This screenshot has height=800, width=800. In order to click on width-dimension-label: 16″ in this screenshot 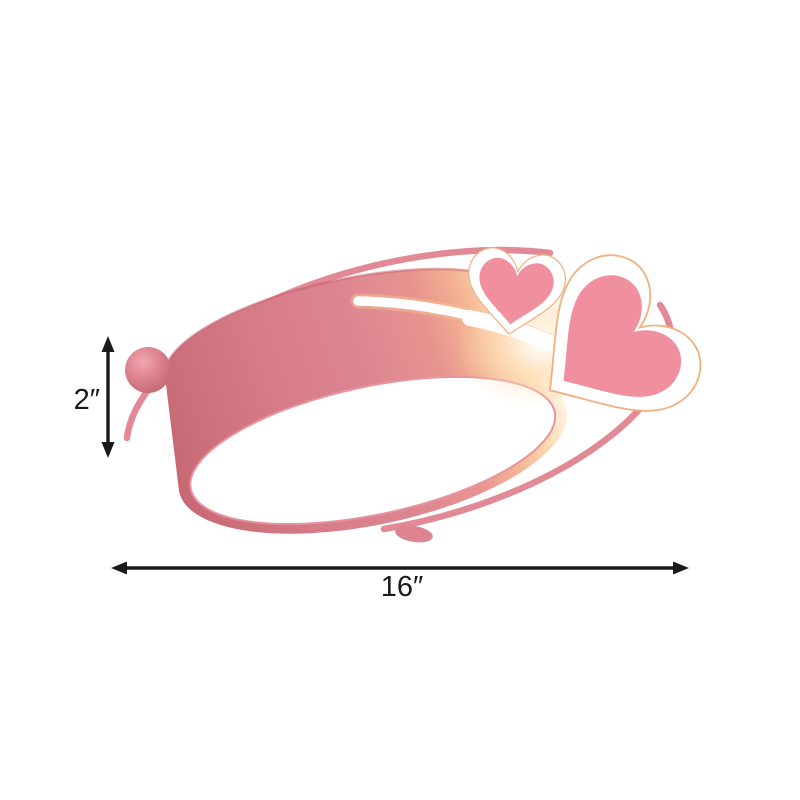, I will do `click(402, 587)`.